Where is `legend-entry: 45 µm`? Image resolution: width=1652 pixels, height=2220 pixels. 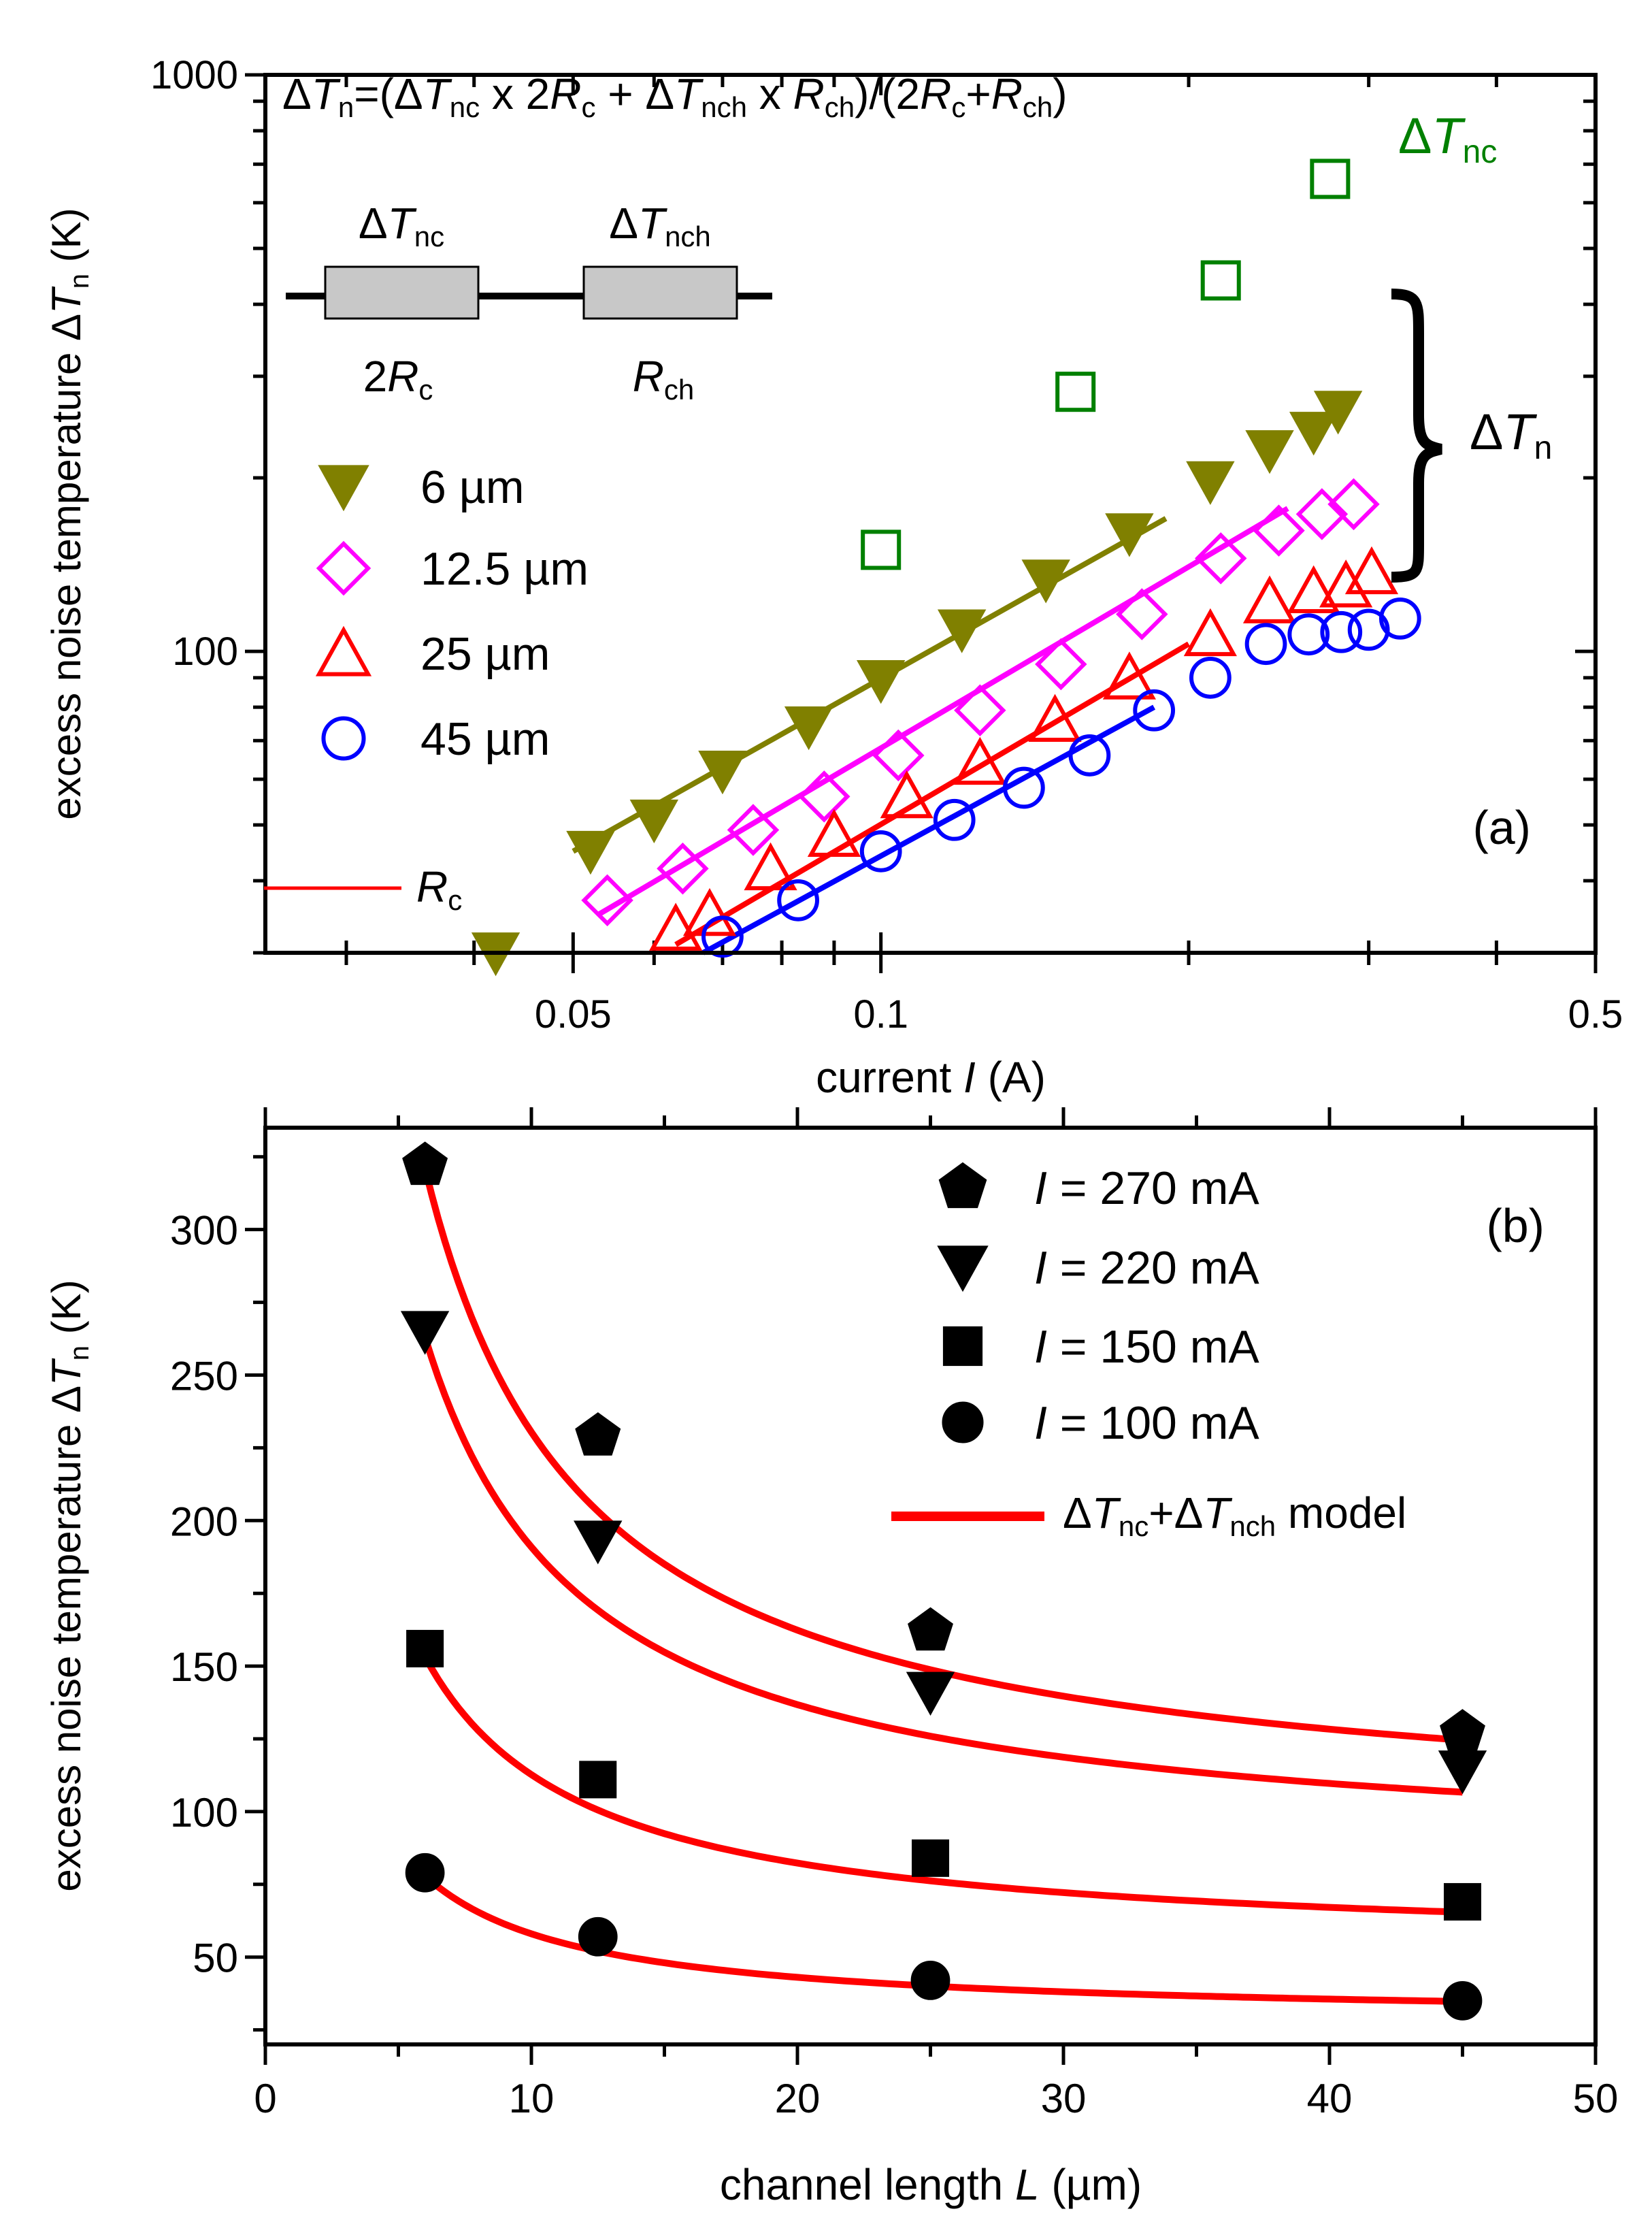 legend-entry: 45 µm is located at coordinates (436, 739).